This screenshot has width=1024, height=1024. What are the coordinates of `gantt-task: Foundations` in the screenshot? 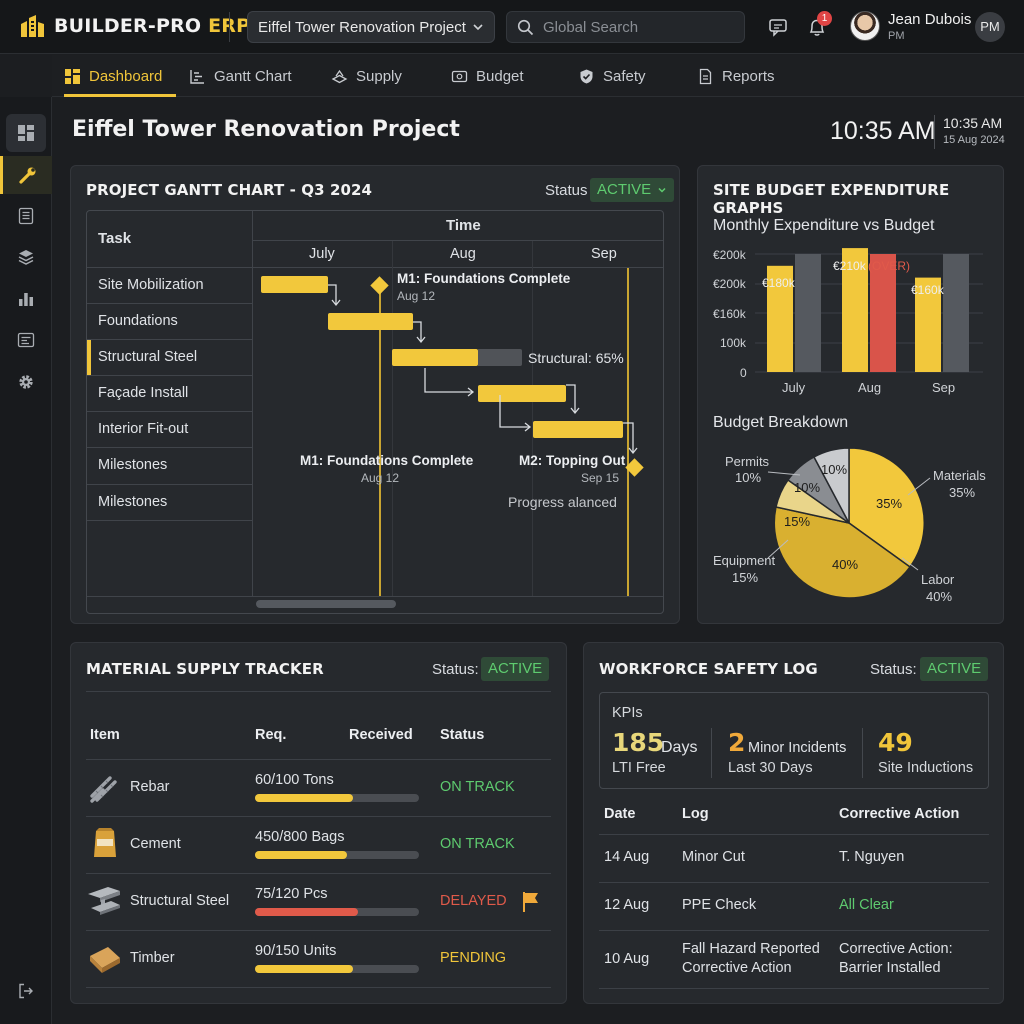 It's located at (138, 321).